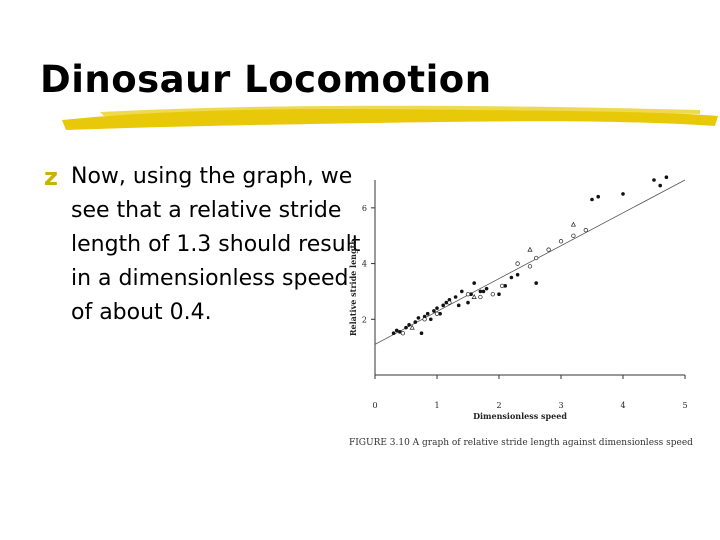 Image resolution: width=720 pixels, height=540 pixels. Describe the element at coordinates (520, 416) in the screenshot. I see `x-axis-title: Dimensionless speed` at that location.